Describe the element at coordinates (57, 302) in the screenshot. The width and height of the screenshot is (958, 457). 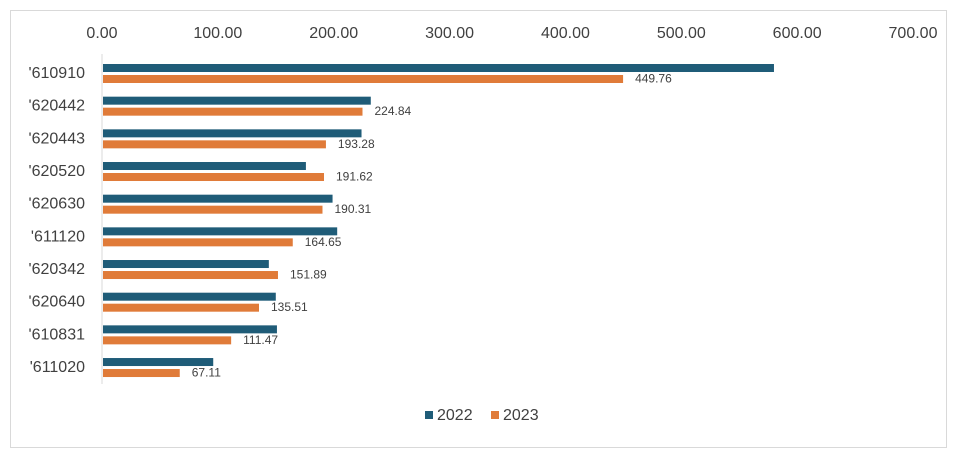
I see `category-label: '620640` at that location.